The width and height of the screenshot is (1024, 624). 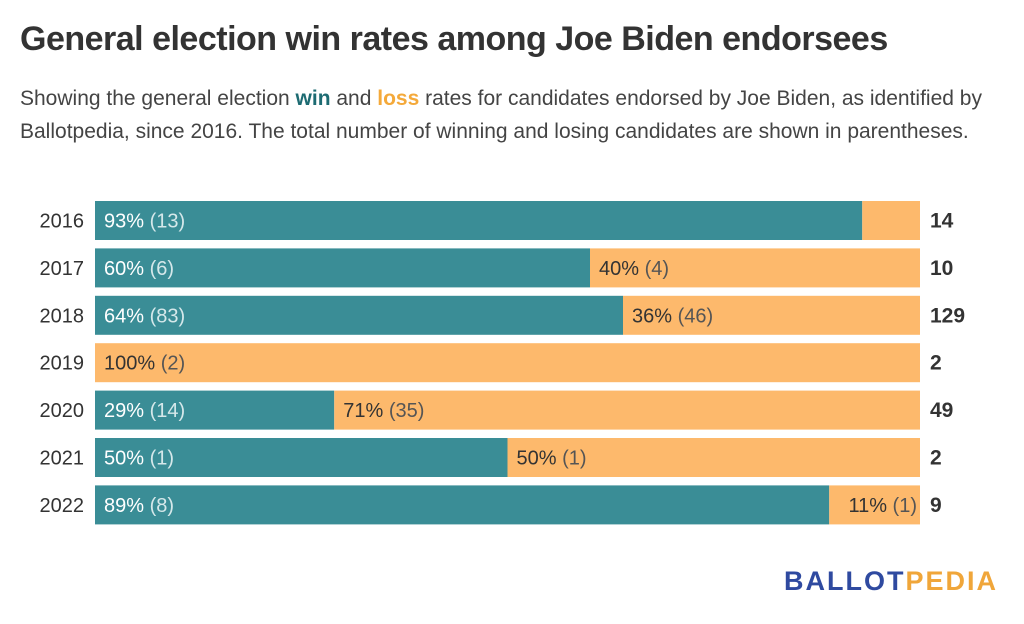 I want to click on year-label: 2019, so click(x=62, y=364).